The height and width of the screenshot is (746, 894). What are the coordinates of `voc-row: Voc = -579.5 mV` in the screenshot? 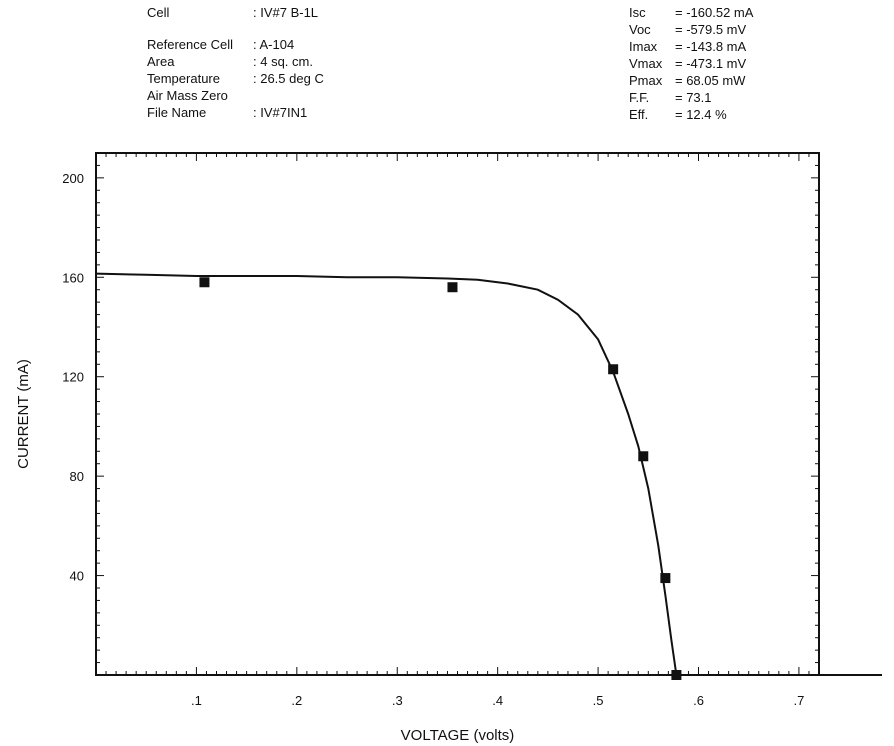 It's located at (759, 29).